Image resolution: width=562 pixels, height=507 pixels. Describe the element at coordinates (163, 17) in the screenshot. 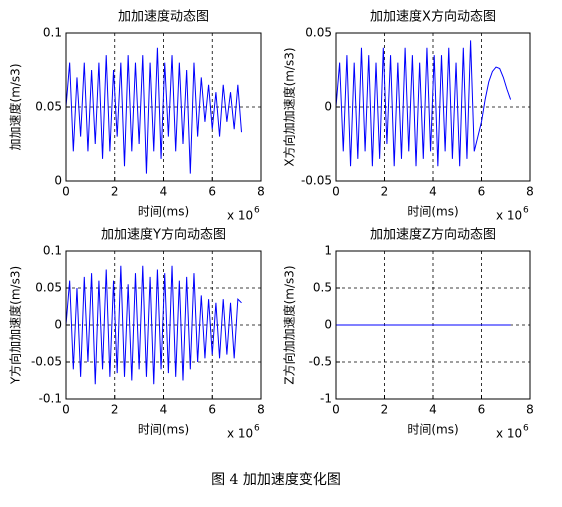

I see `chart-title: 加加速度动态图` at that location.